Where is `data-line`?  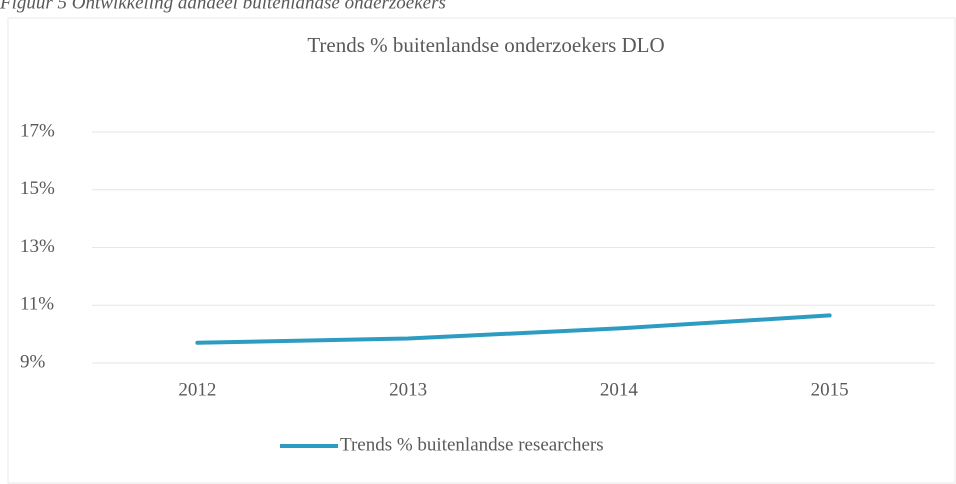 data-line is located at coordinates (513, 329).